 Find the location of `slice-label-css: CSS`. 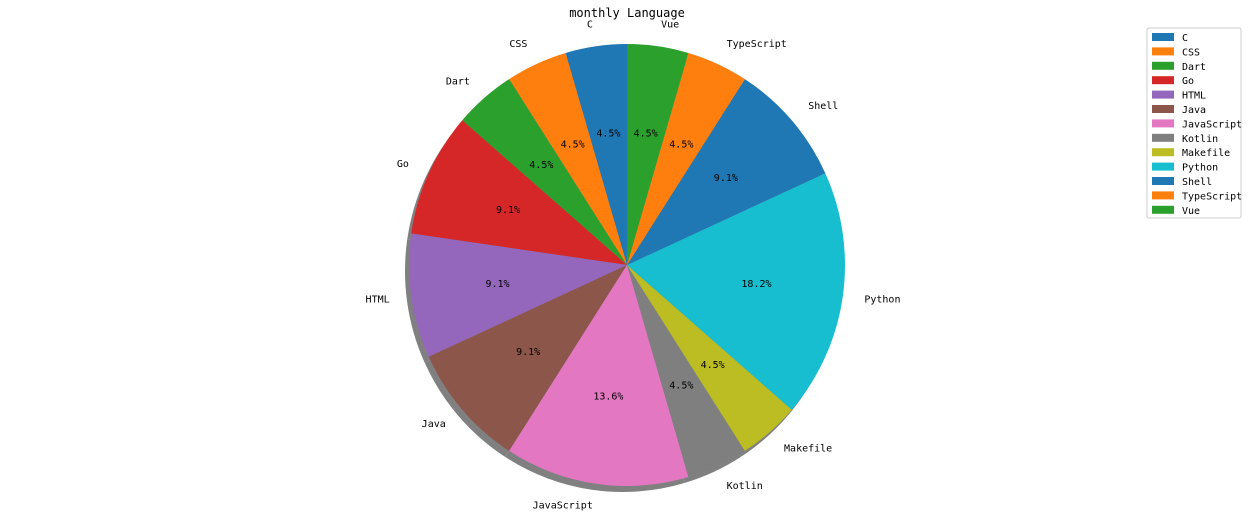

slice-label-css: CSS is located at coordinates (518, 44).